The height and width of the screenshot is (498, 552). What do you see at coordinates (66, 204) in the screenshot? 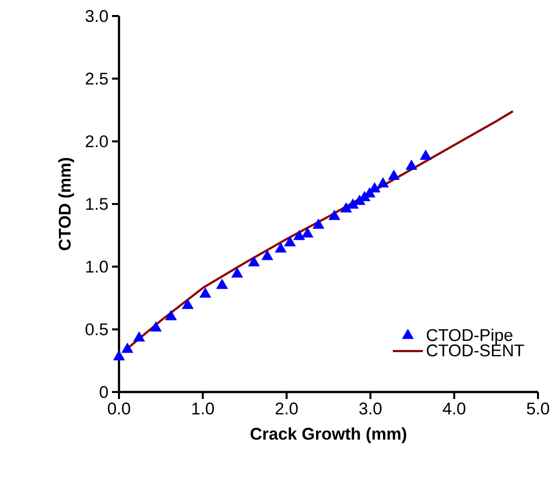
I see `y-axis-title: CTOD (mm)` at bounding box center [66, 204].